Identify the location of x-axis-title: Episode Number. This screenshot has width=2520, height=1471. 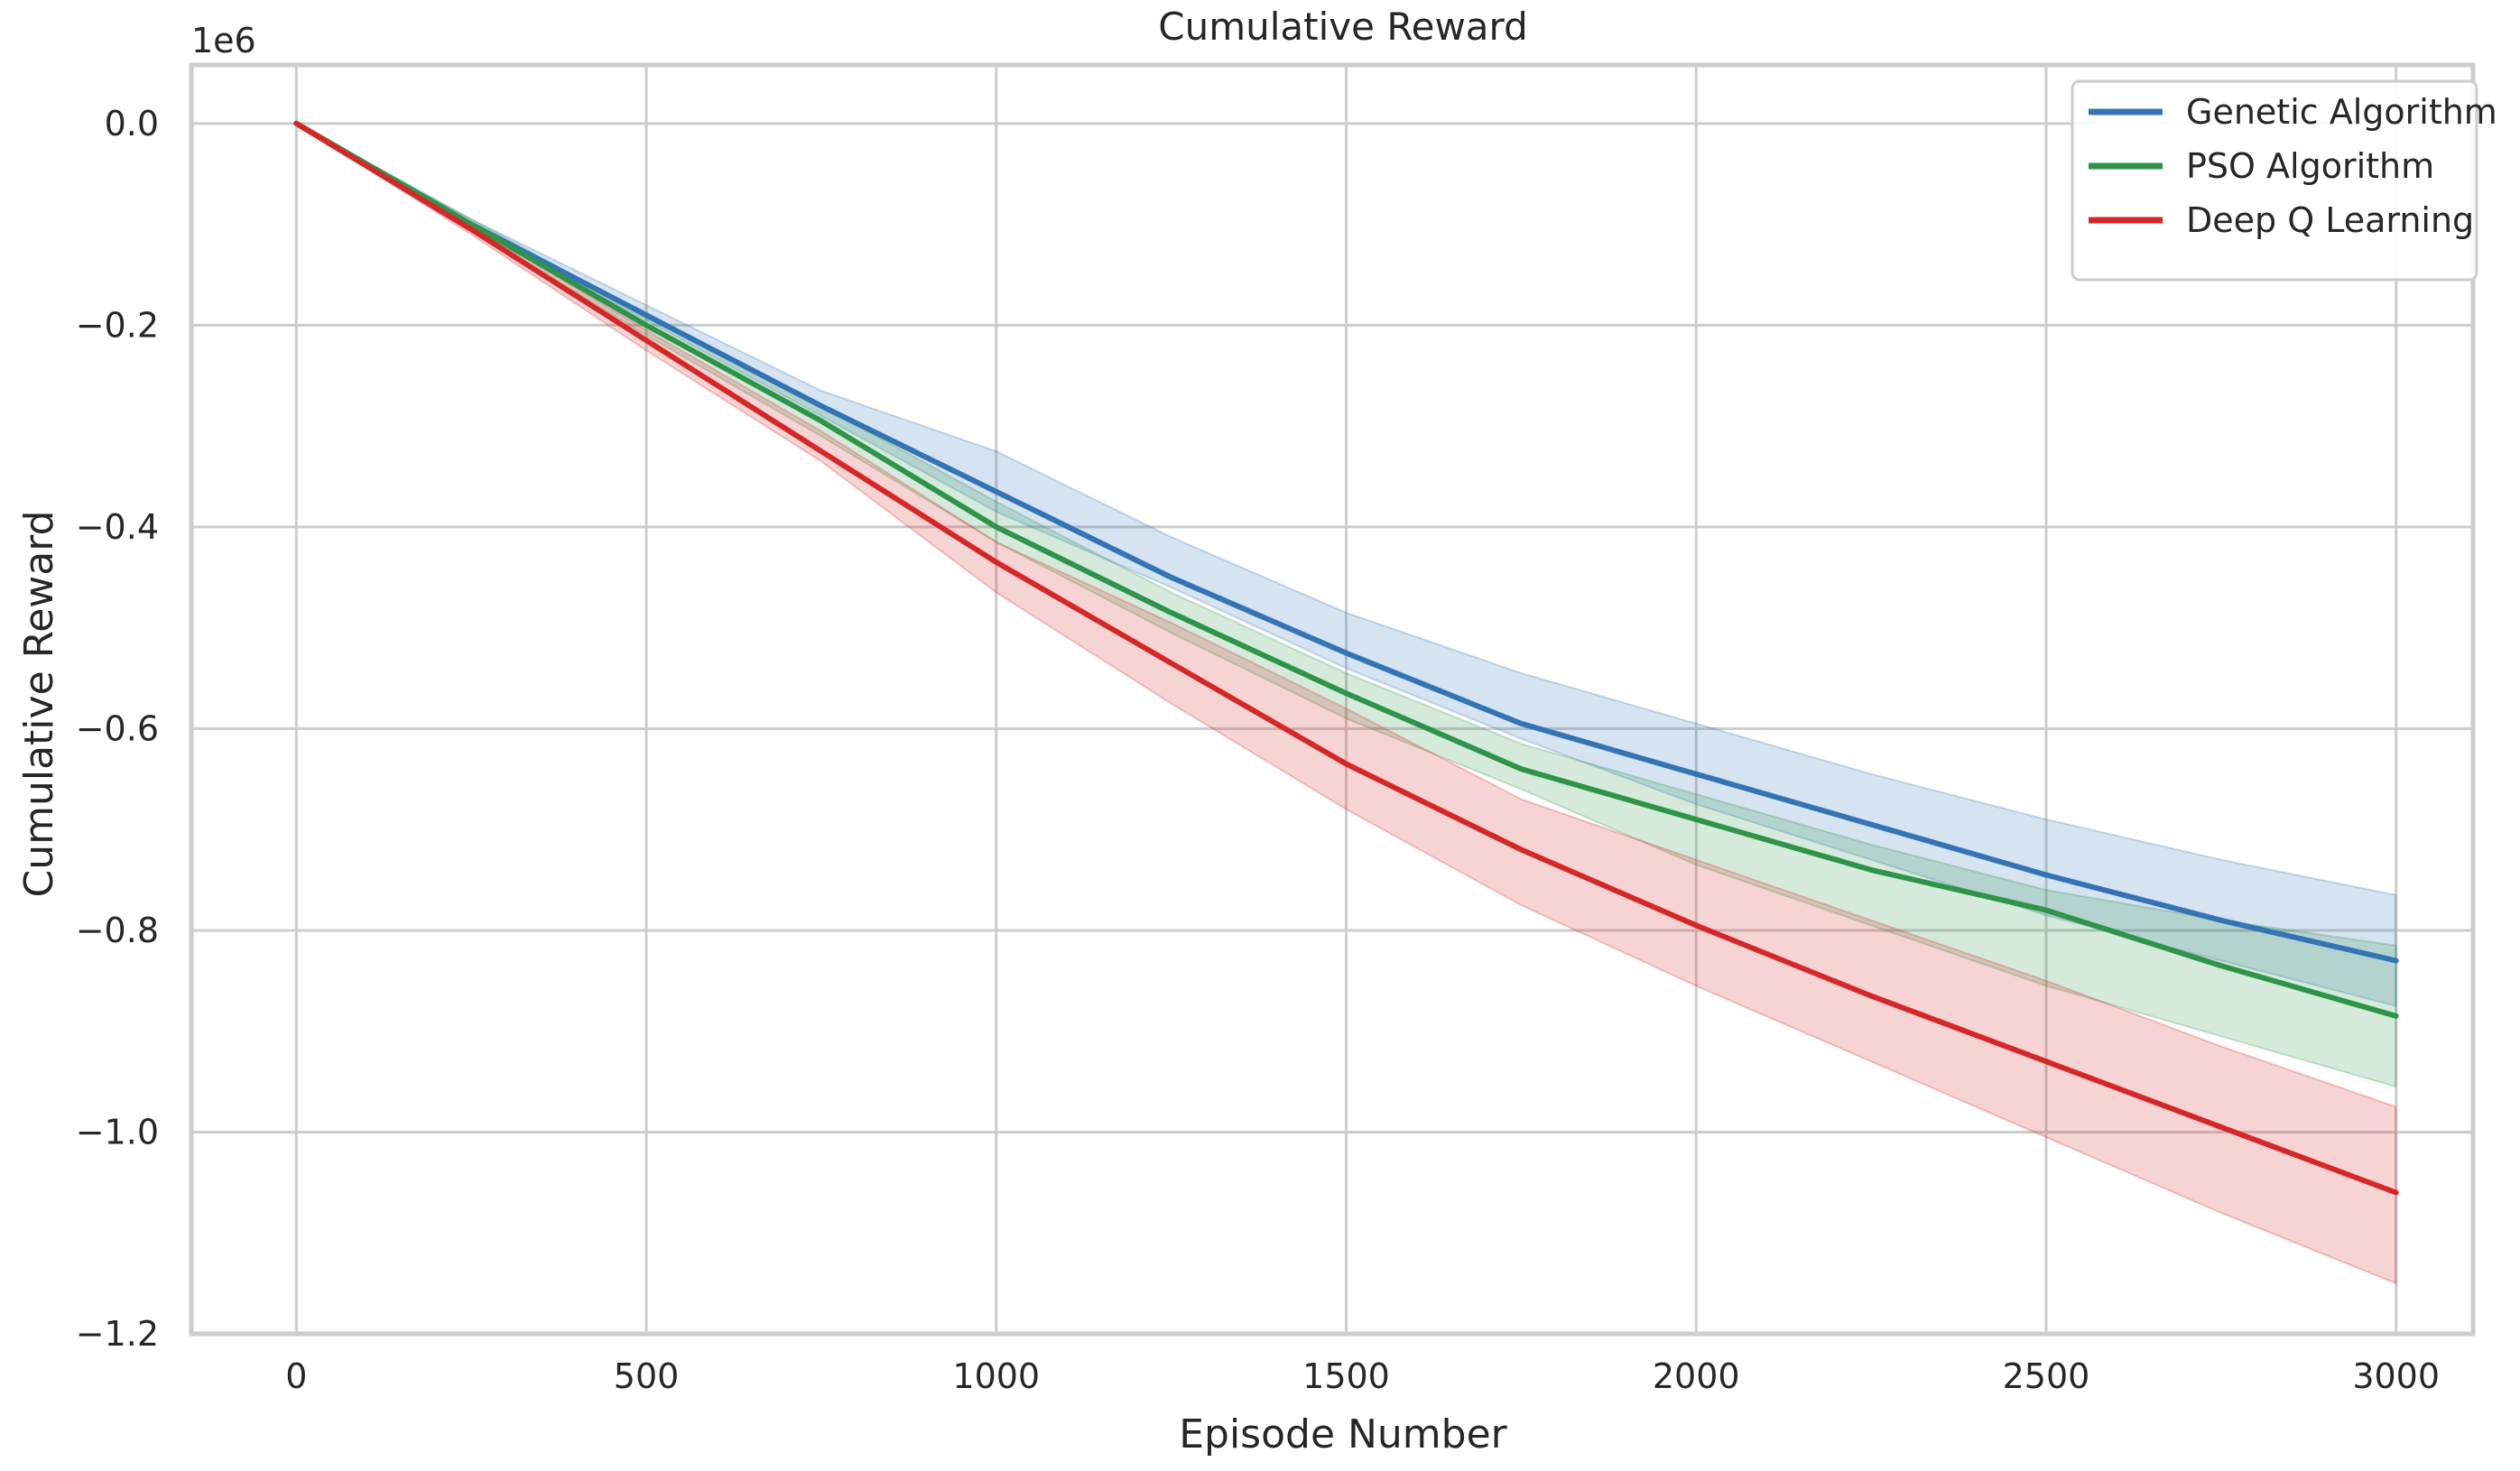
(1343, 1434).